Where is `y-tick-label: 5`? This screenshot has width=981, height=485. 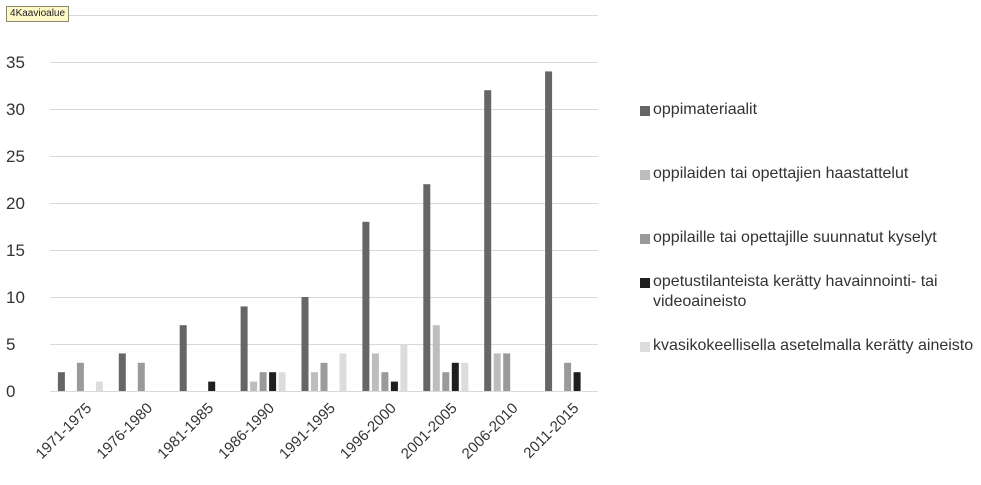
y-tick-label: 5 is located at coordinates (10, 344).